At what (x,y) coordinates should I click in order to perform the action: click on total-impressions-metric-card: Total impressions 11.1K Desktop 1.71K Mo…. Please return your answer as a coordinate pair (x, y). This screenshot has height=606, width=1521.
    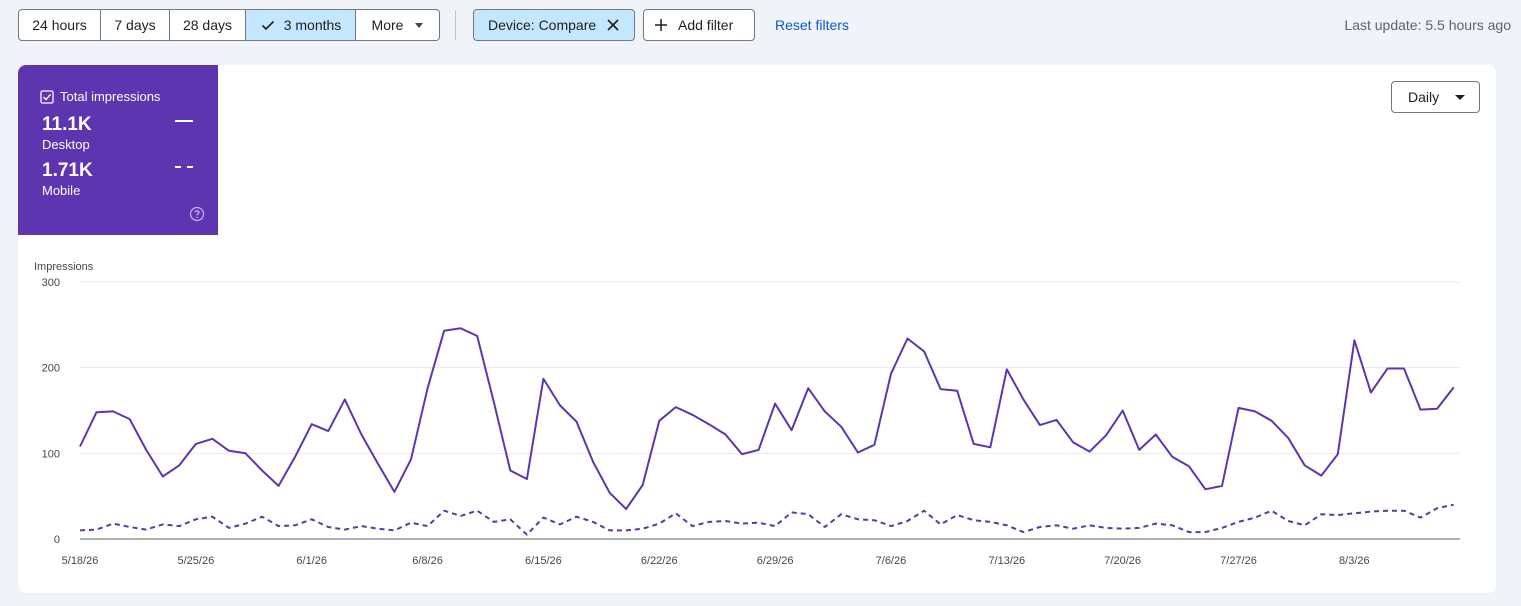
    Looking at the image, I should click on (118, 150).